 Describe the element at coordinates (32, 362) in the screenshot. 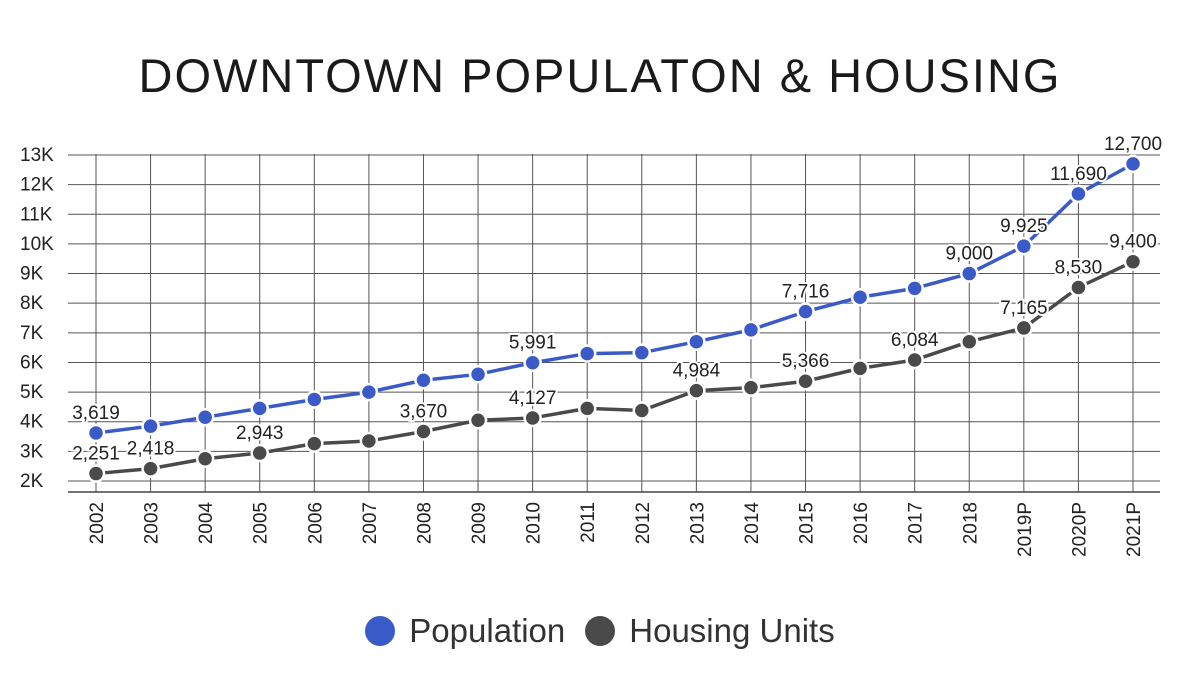

I see `y-tick-label: 6K` at that location.